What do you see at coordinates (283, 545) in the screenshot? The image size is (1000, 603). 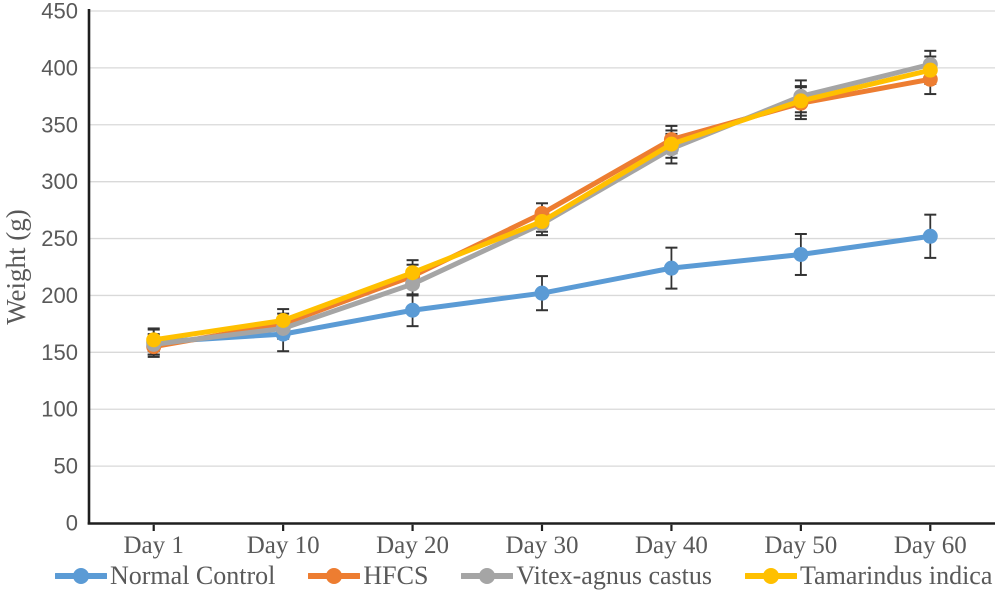 I see `x-tick-label: Day 10` at bounding box center [283, 545].